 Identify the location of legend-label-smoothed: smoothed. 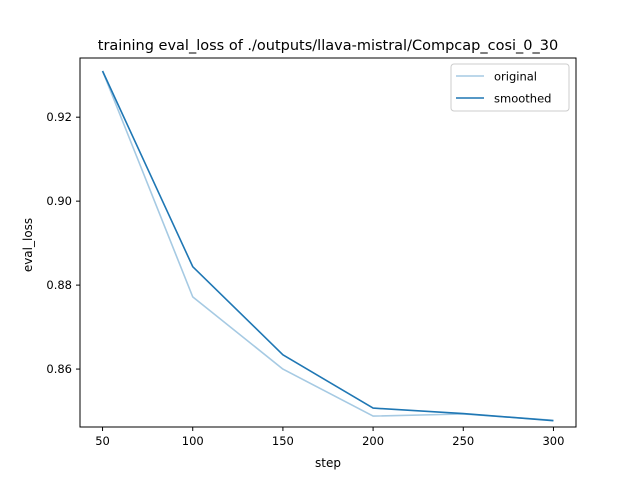
(522, 99).